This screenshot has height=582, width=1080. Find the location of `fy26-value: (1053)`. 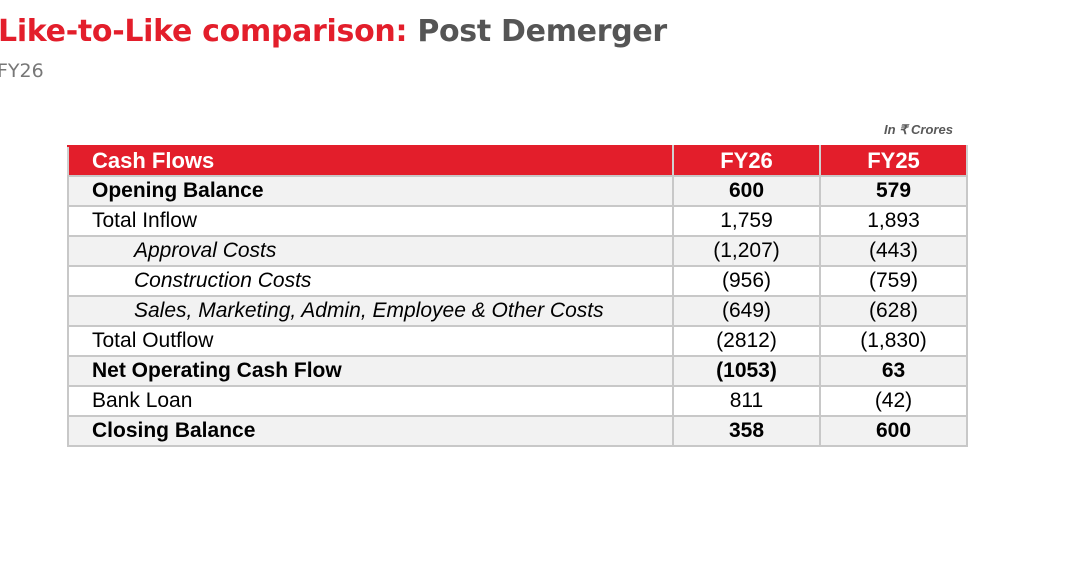

fy26-value: (1053) is located at coordinates (746, 371).